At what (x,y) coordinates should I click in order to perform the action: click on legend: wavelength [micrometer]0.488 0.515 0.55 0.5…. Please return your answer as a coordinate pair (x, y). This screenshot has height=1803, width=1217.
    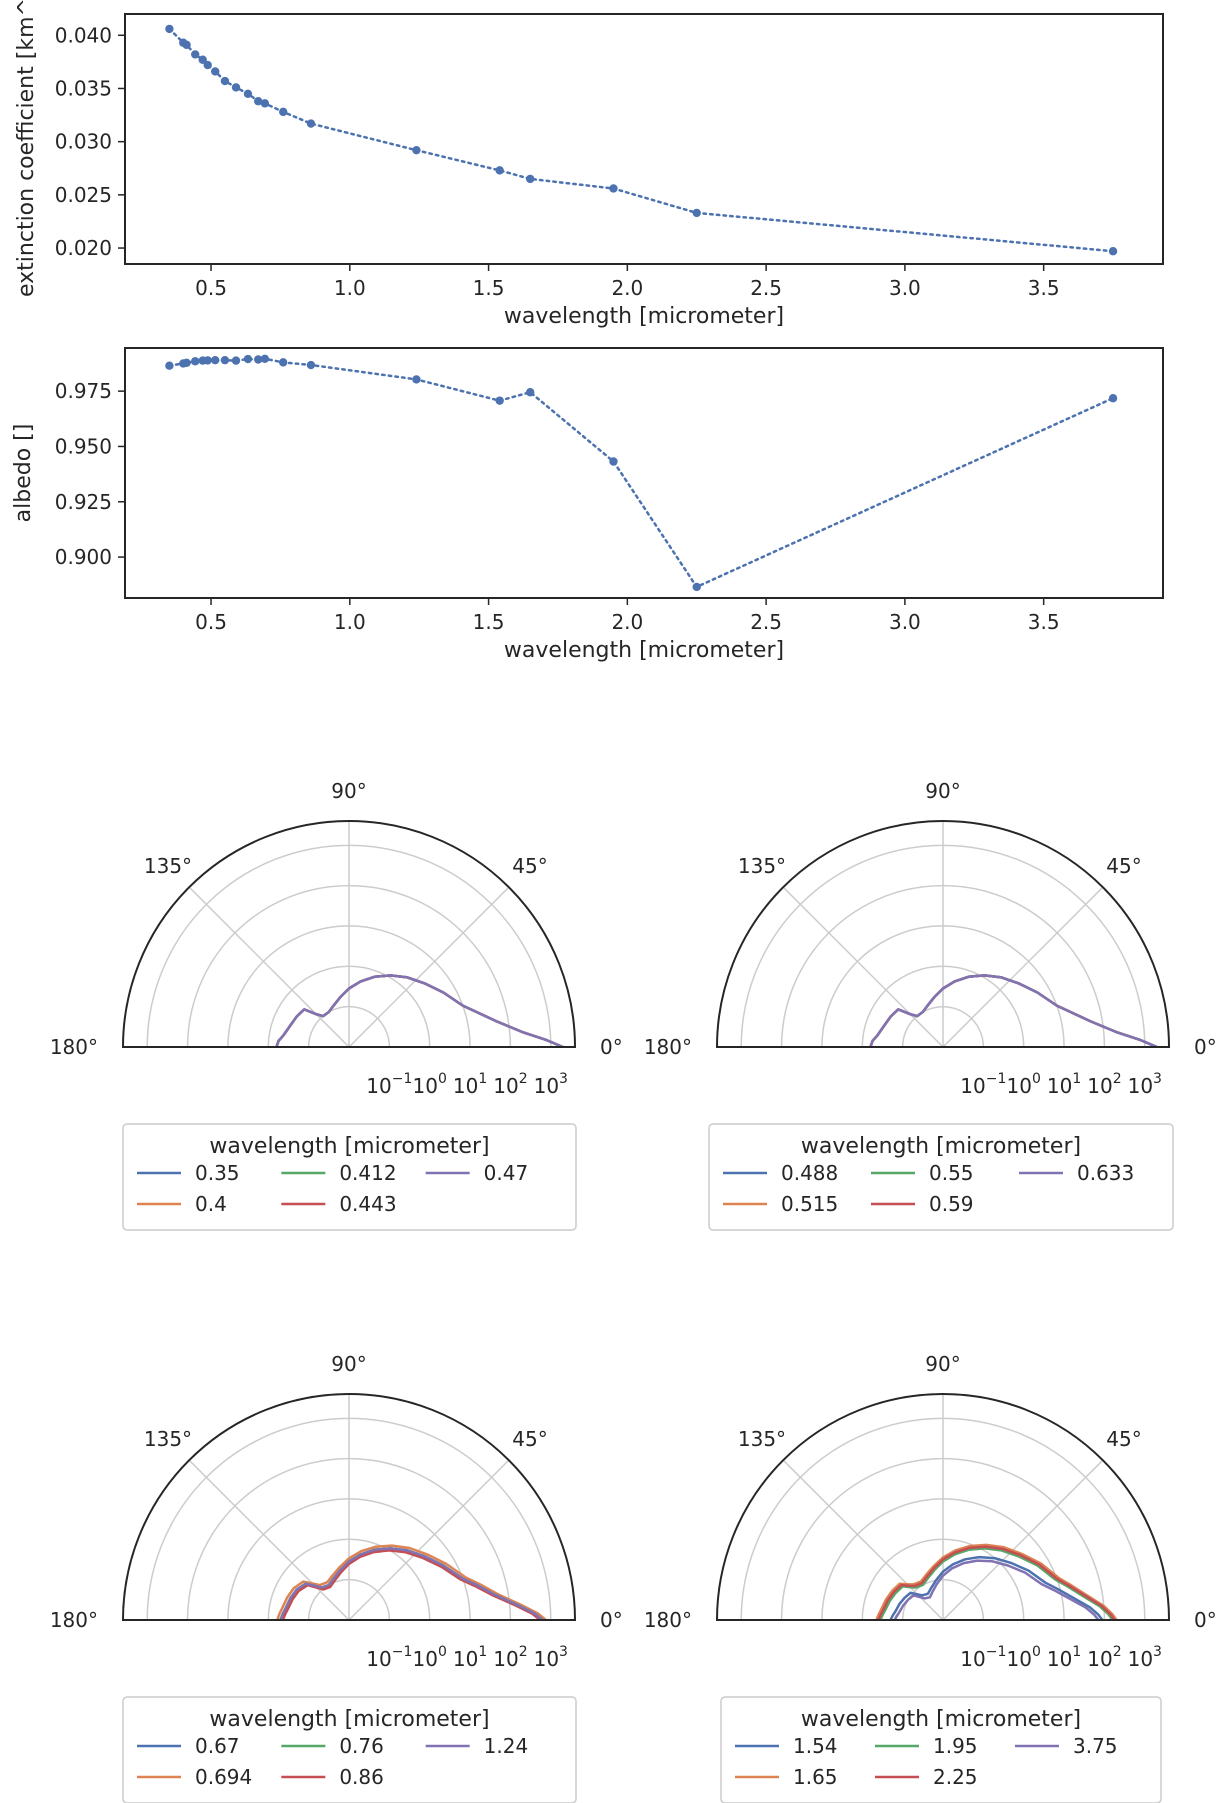
    Looking at the image, I should click on (941, 1177).